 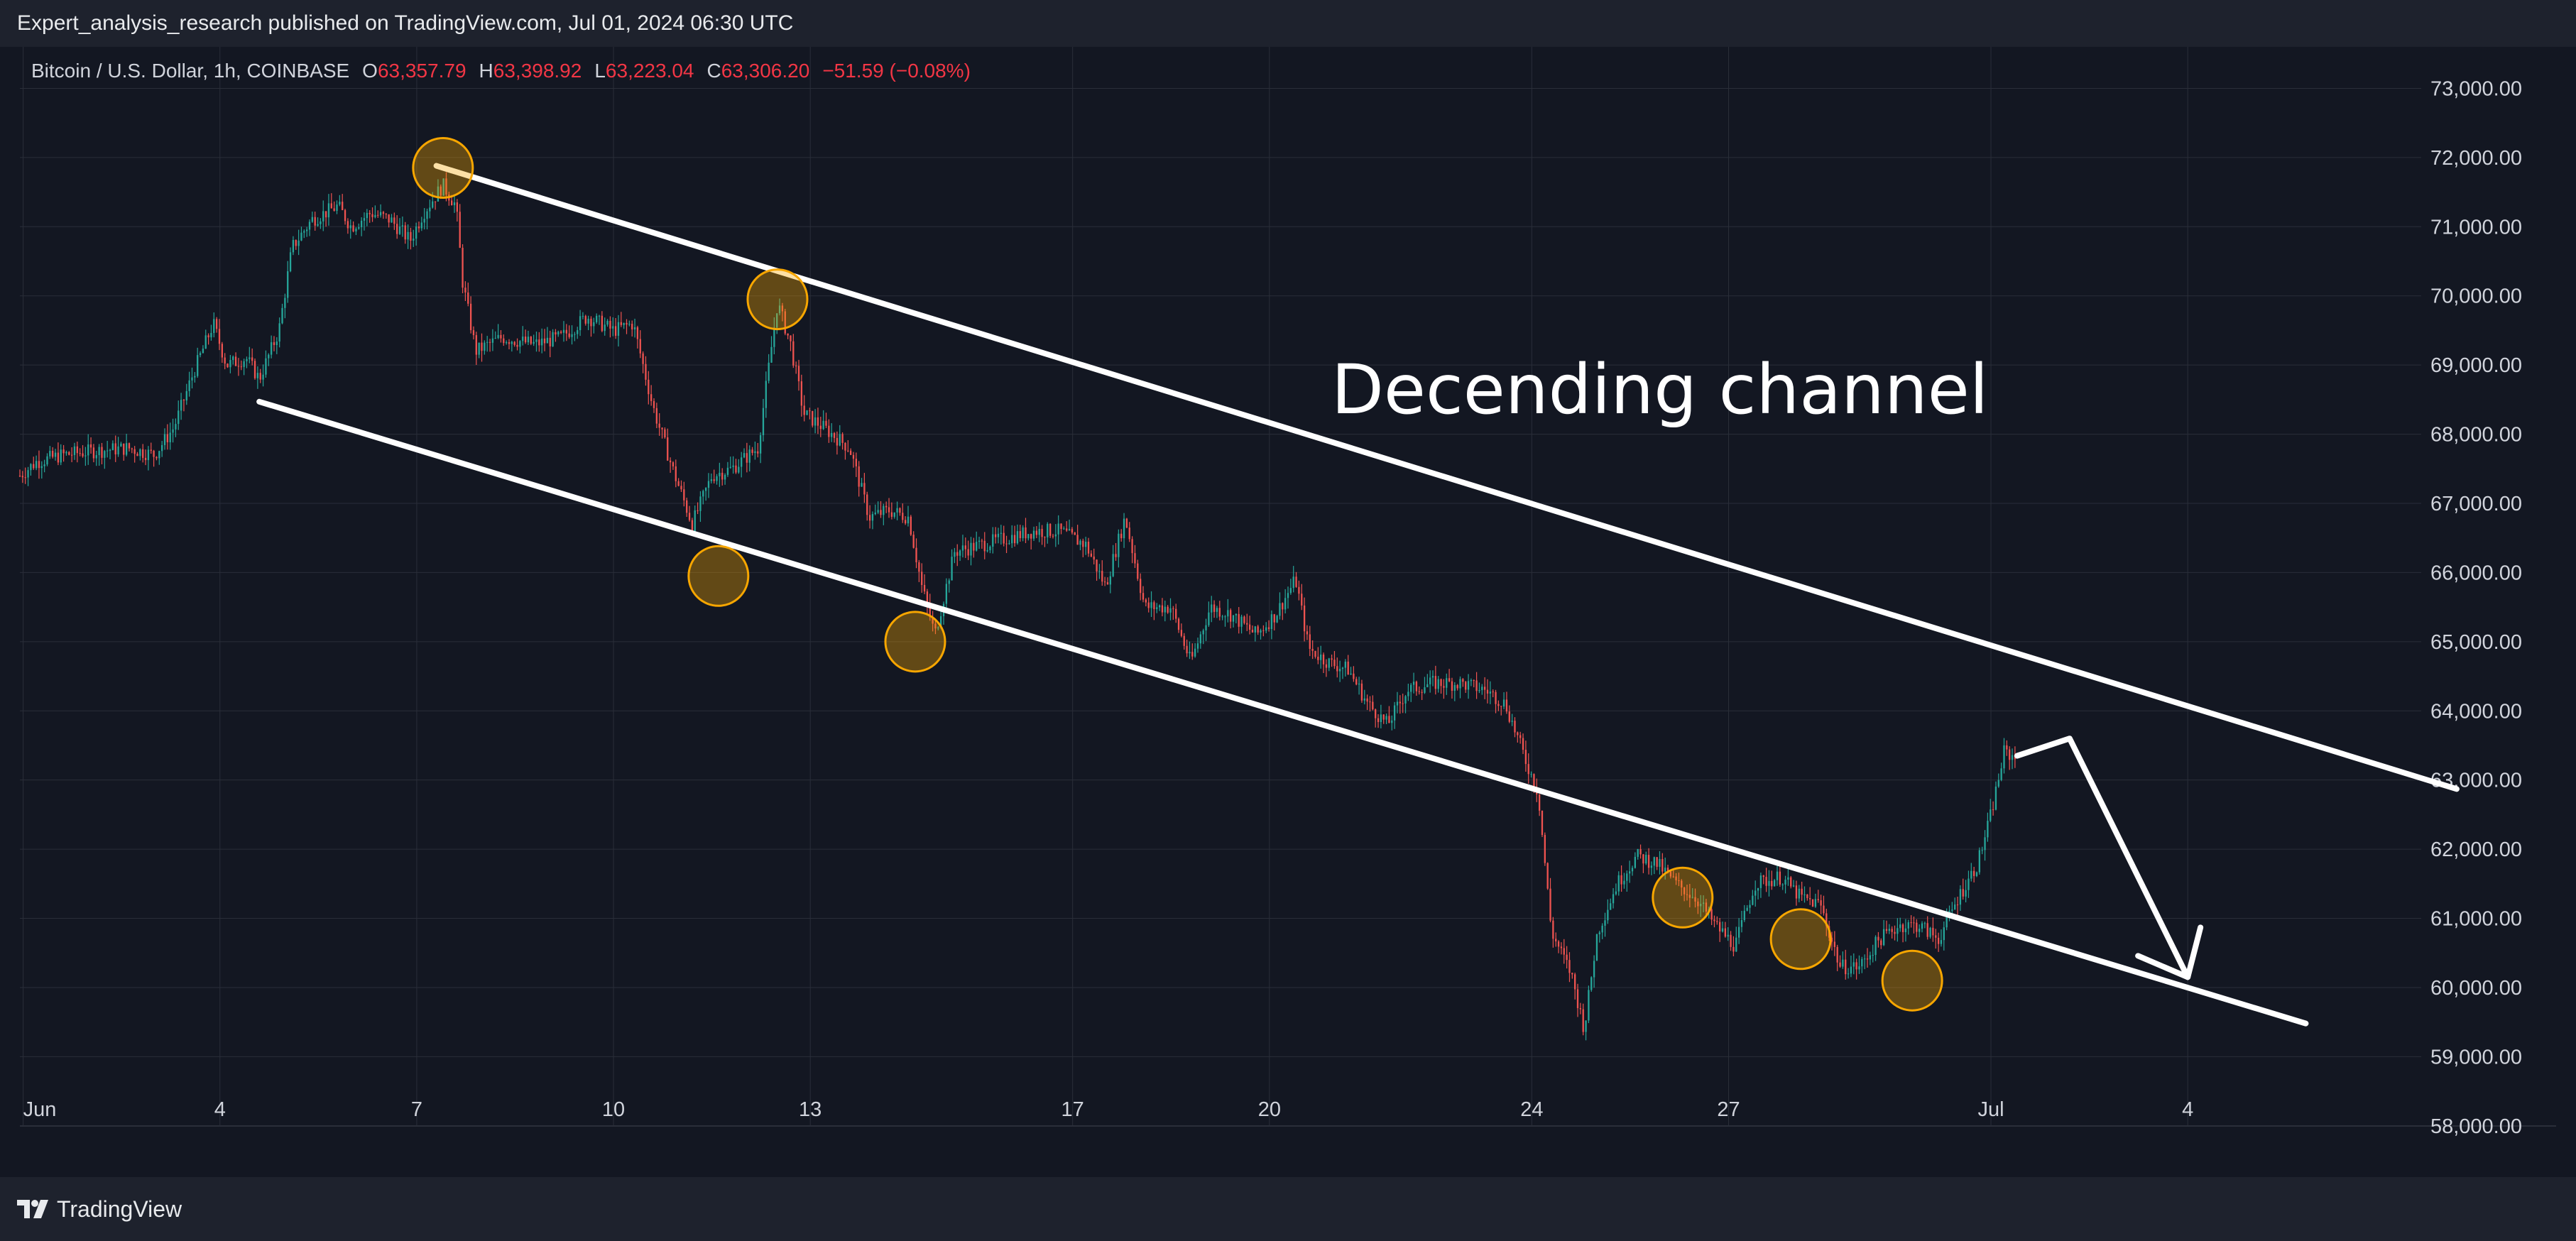 What do you see at coordinates (2187, 1109) in the screenshot?
I see `time-tick-label: 4` at bounding box center [2187, 1109].